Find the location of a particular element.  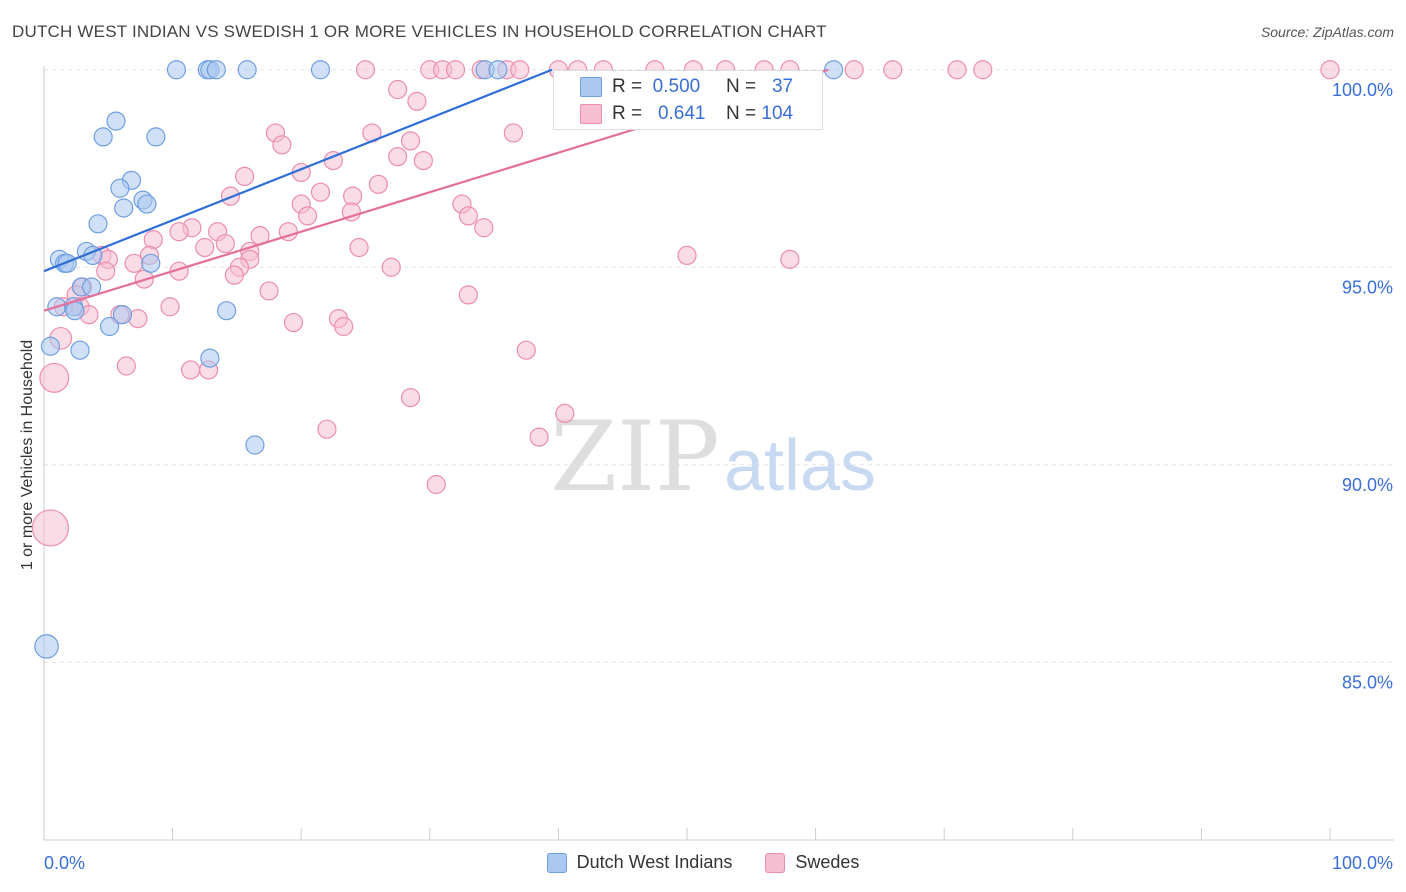

n-value-blue: 37 is located at coordinates (782, 86).